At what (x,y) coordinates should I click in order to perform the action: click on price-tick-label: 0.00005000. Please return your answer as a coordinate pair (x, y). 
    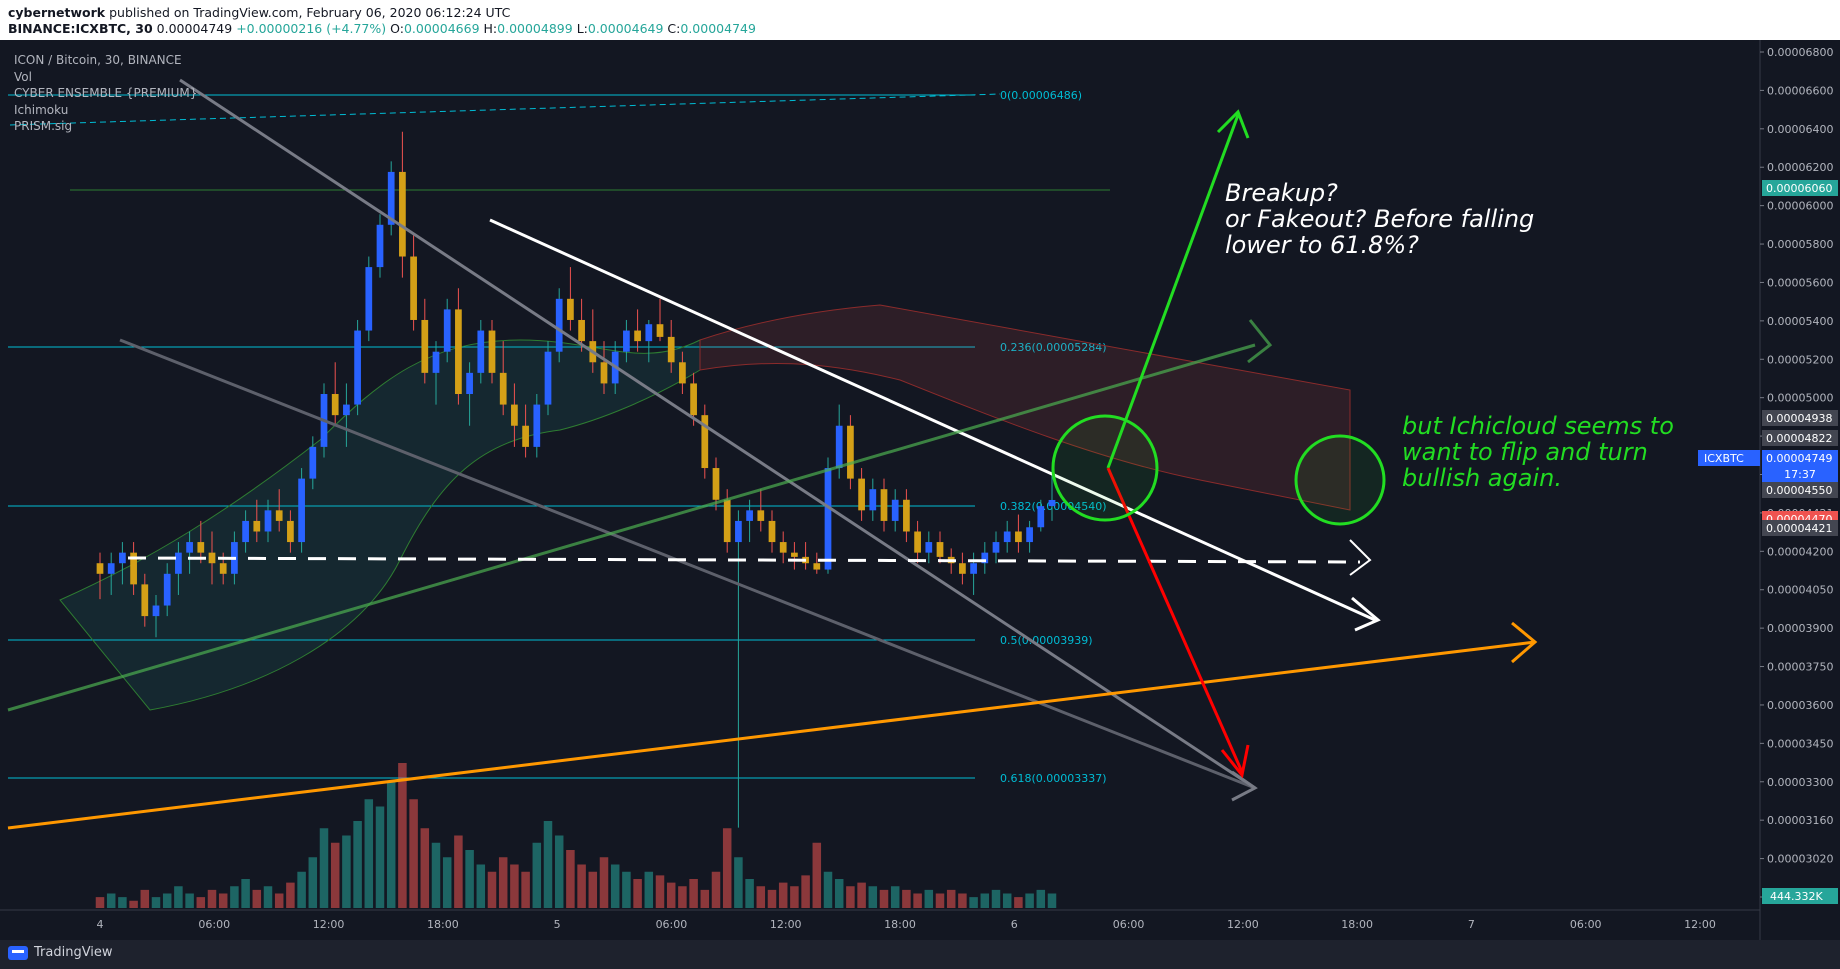
    Looking at the image, I should click on (1800, 398).